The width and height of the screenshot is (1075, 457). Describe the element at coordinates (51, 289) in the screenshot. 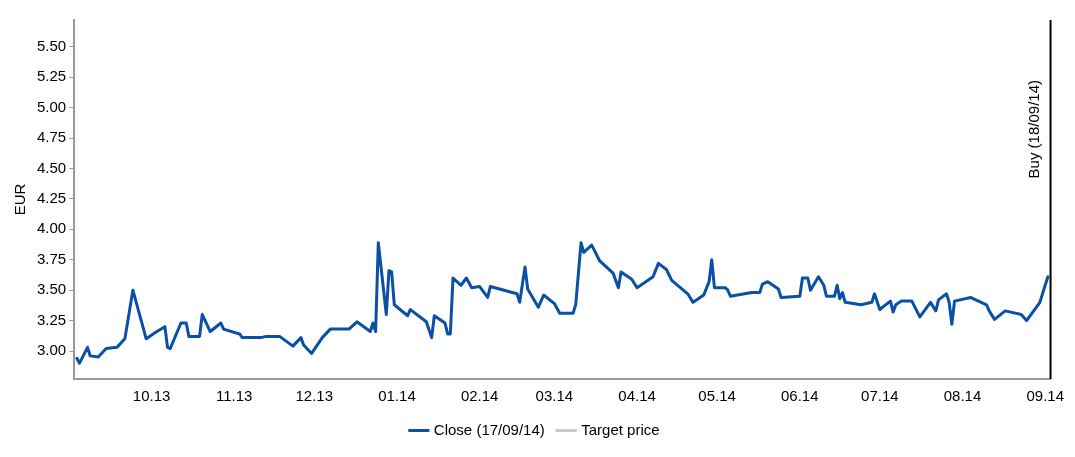

I see `y-tick-label: 3.50` at that location.